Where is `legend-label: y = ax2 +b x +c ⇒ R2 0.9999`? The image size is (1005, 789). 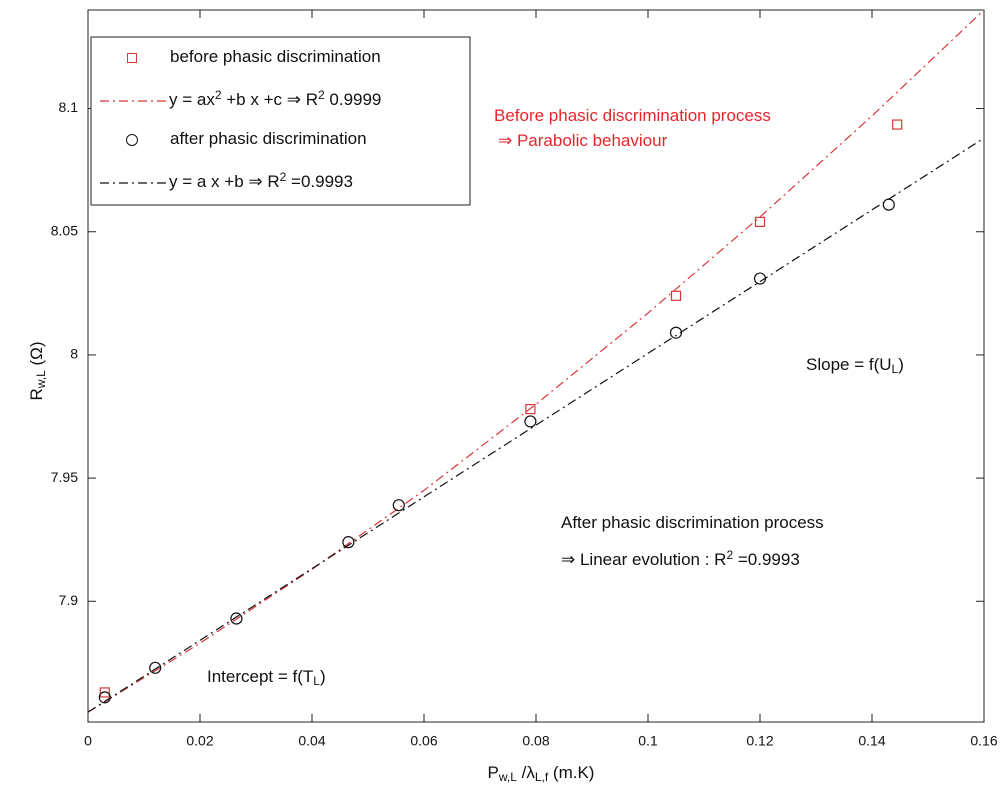
legend-label: y = ax2 +b x +c ⇒ R2 0.9999 is located at coordinates (275, 98).